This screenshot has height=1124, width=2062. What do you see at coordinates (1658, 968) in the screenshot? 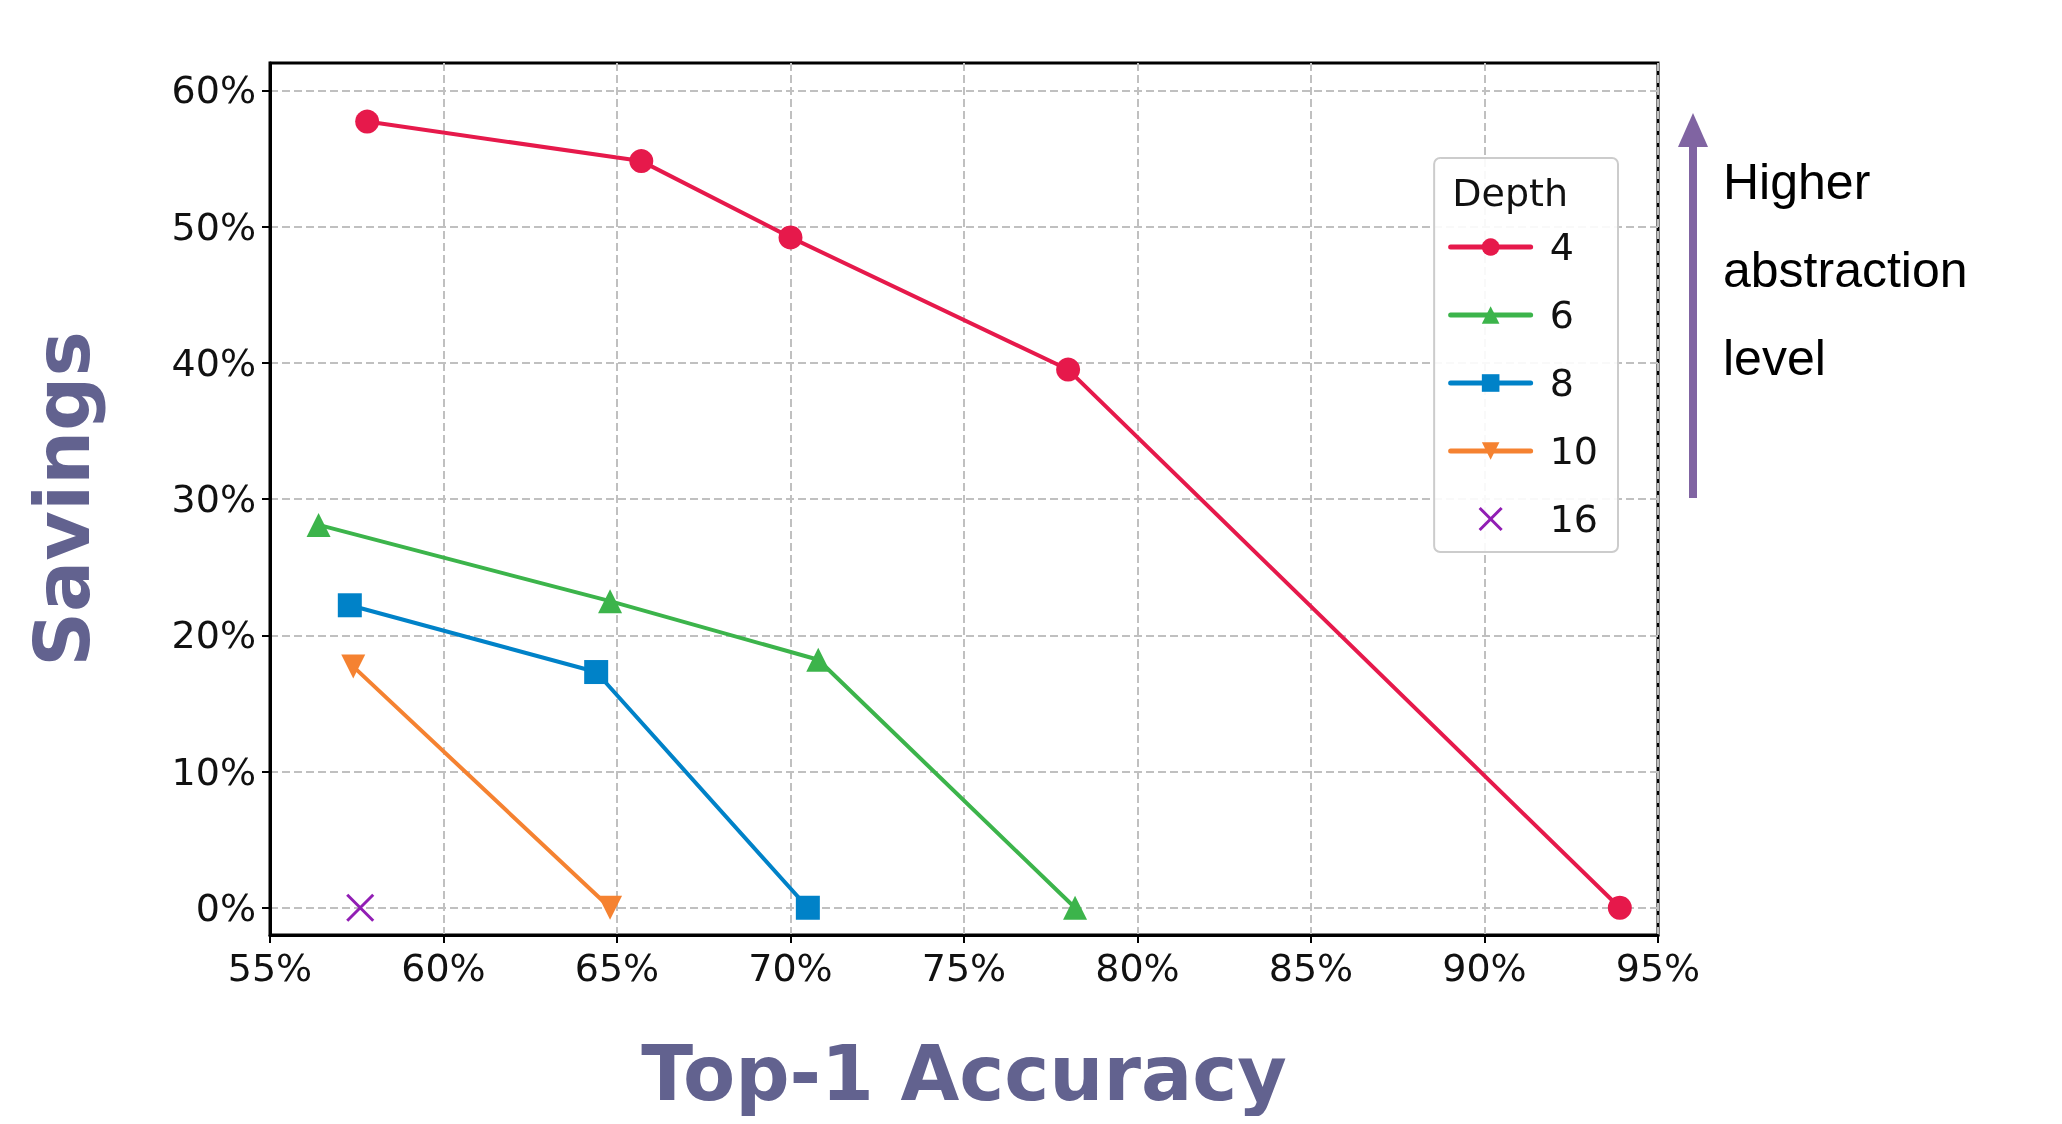
I see `x-tick-label: 95%` at bounding box center [1658, 968].